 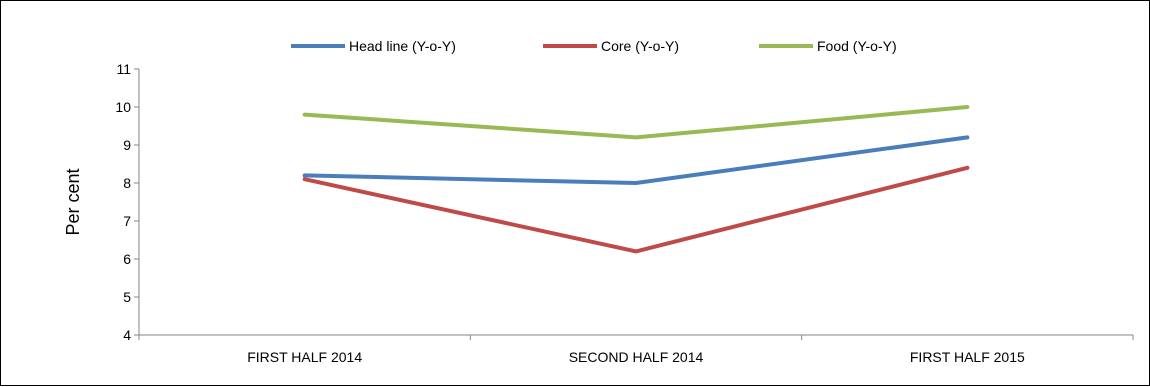 I want to click on y-tick-label: 4, so click(x=127, y=335).